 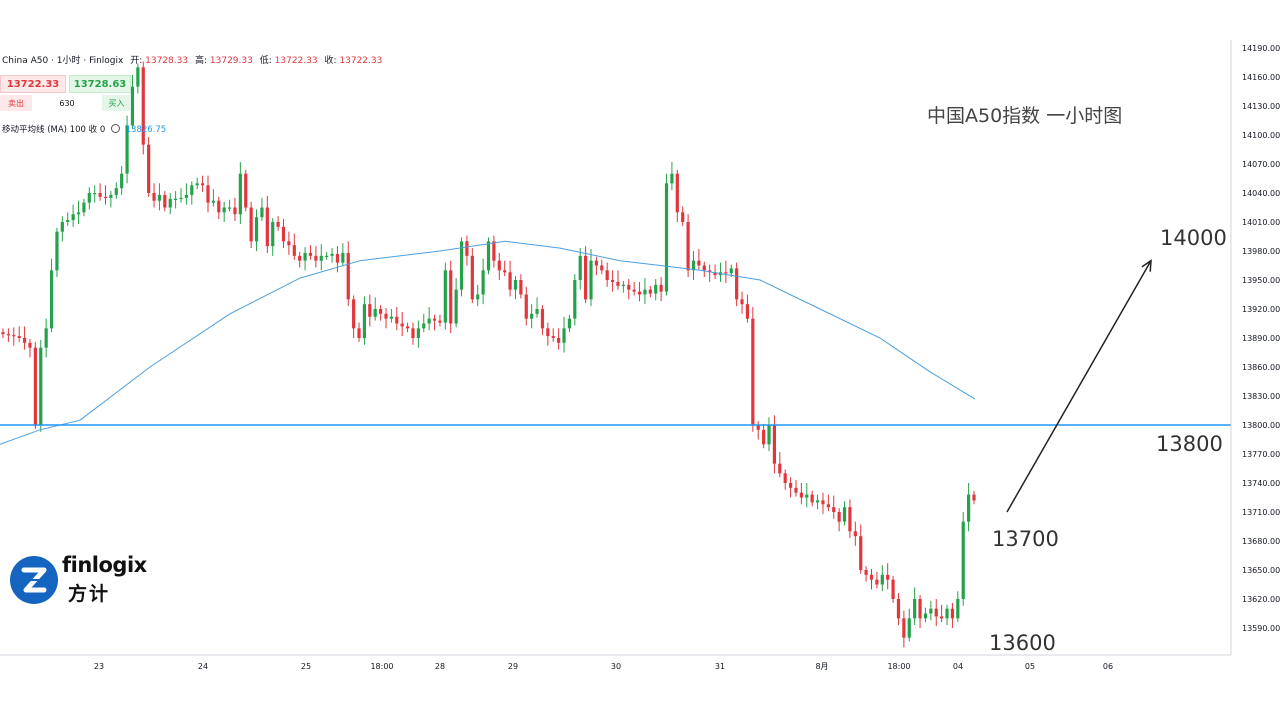 What do you see at coordinates (821, 666) in the screenshot?
I see `x-tick-label: 8月` at bounding box center [821, 666].